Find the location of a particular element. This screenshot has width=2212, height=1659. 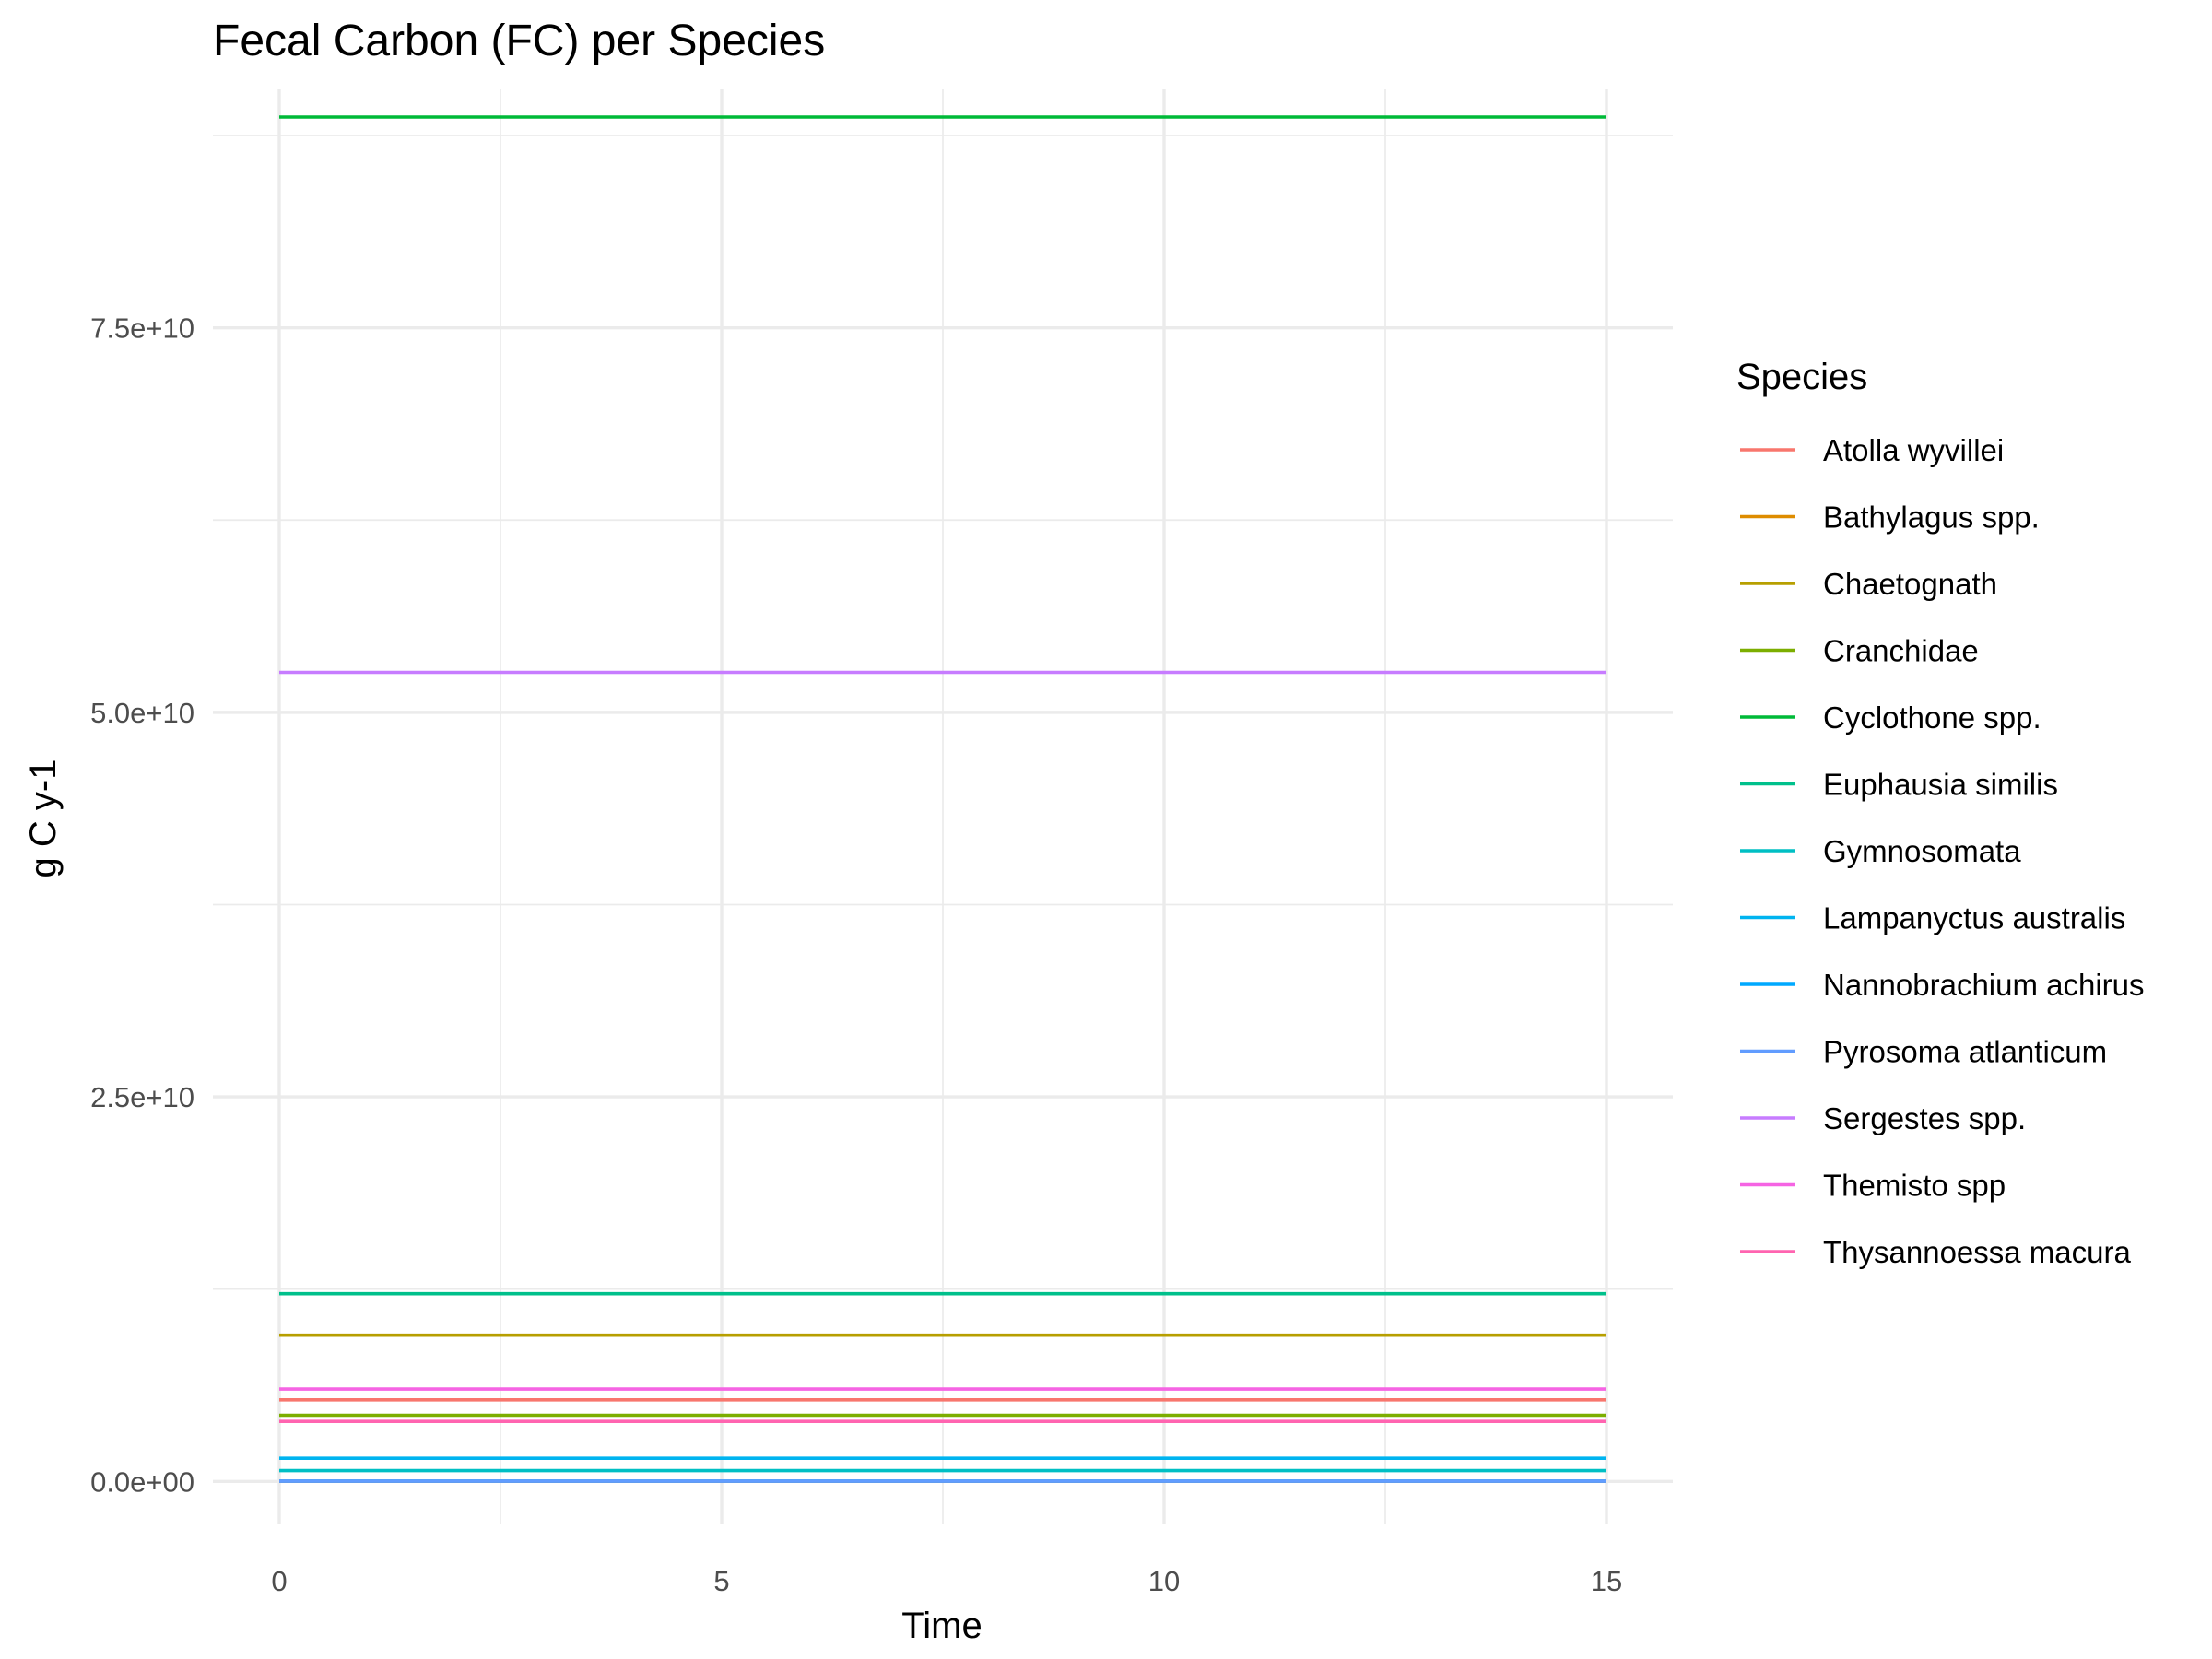

legend-item: Thysannoessa macura is located at coordinates (1935, 1252).